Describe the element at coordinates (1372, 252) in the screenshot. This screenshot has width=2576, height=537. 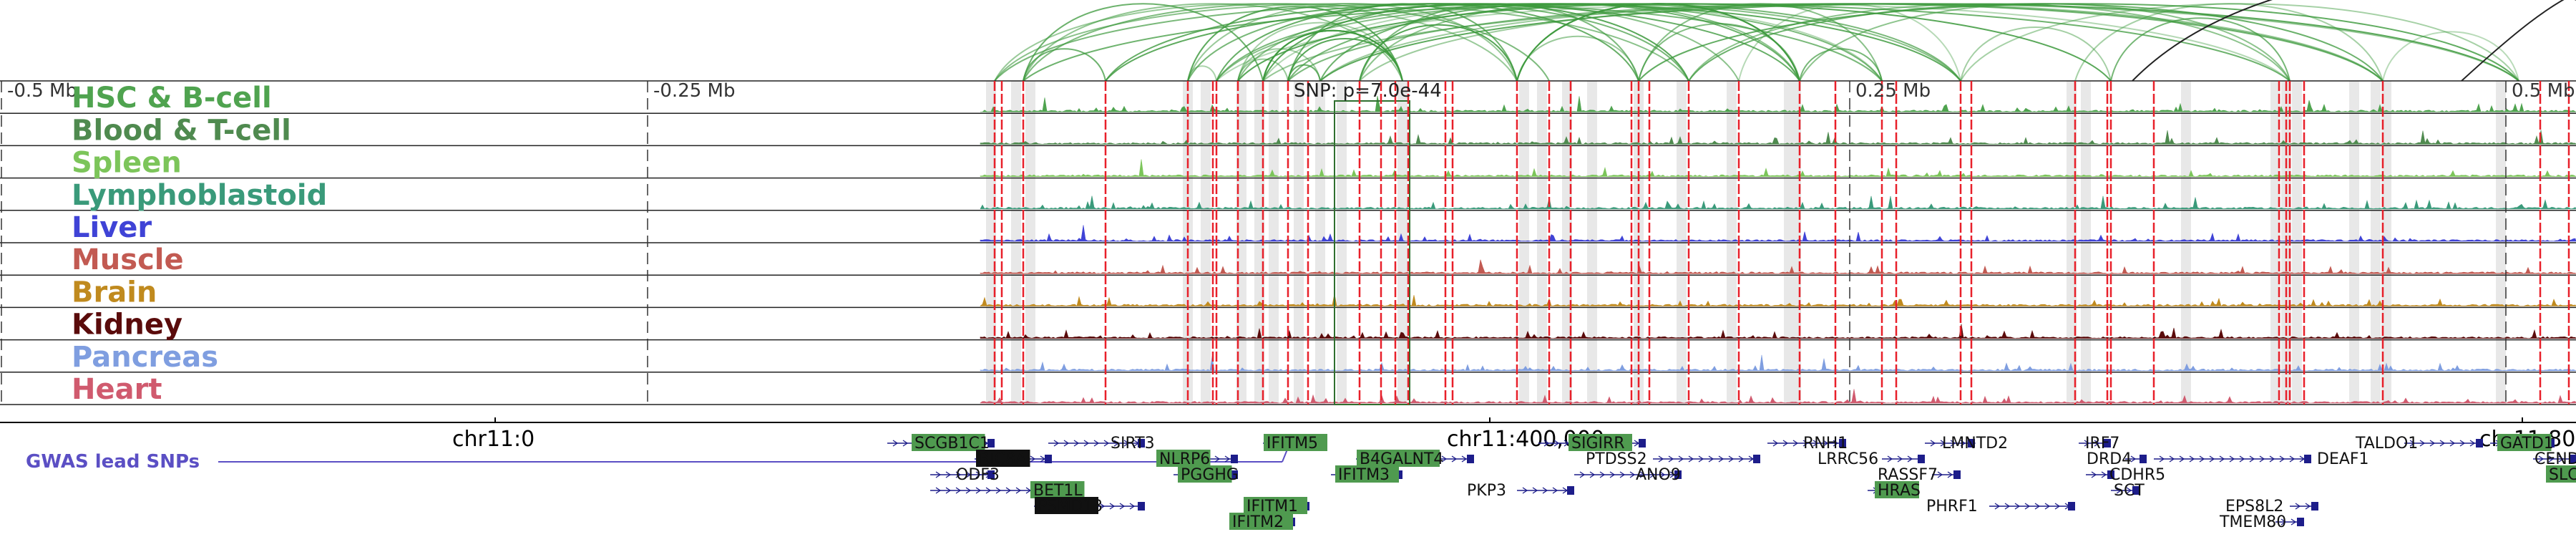
I see `focus-box` at that location.